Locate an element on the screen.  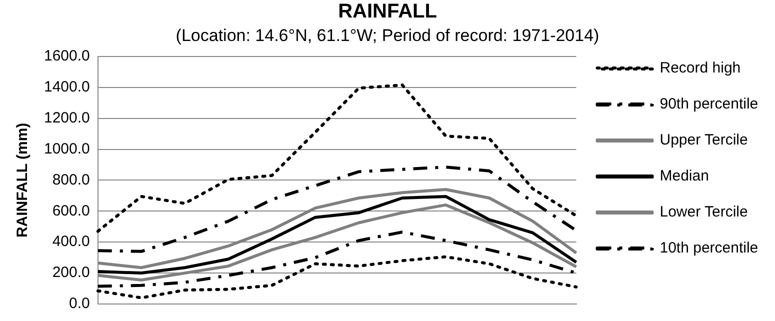
legend-label: Upper Tercile is located at coordinates (704, 140).